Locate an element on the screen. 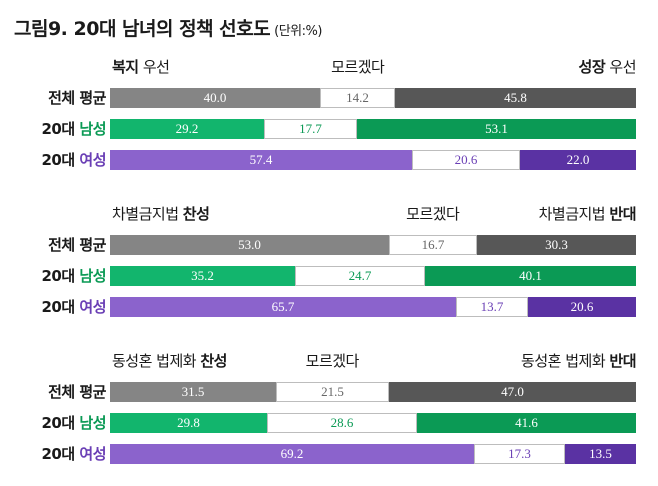 This screenshot has width=658, height=486. header-right-normal: 동성혼 법제화 is located at coordinates (565, 361).